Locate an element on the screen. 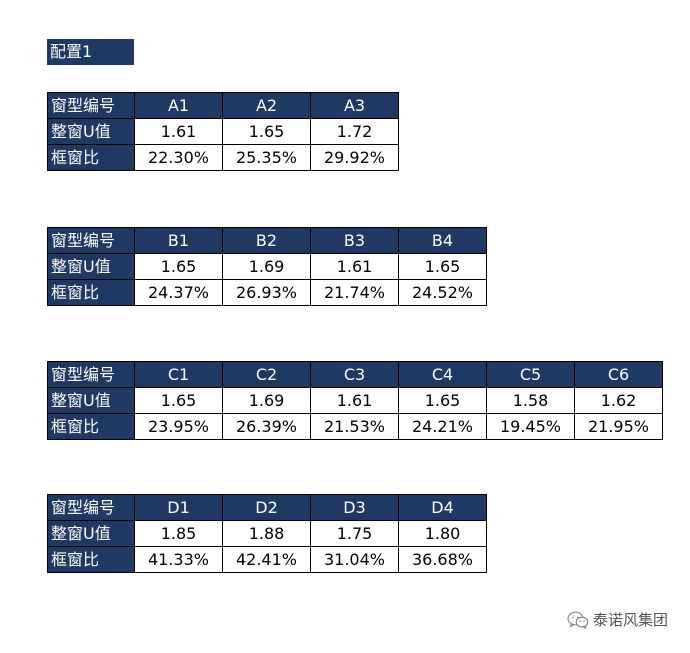 The image size is (690, 653). frame-ratio-cell: 21.53% is located at coordinates (354, 426).